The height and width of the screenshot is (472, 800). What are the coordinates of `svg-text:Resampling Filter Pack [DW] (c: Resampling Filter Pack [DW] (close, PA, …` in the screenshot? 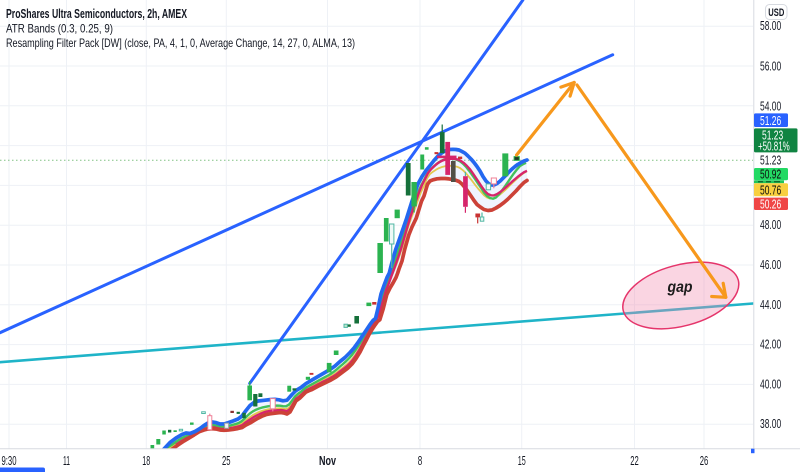 It's located at (180, 43).